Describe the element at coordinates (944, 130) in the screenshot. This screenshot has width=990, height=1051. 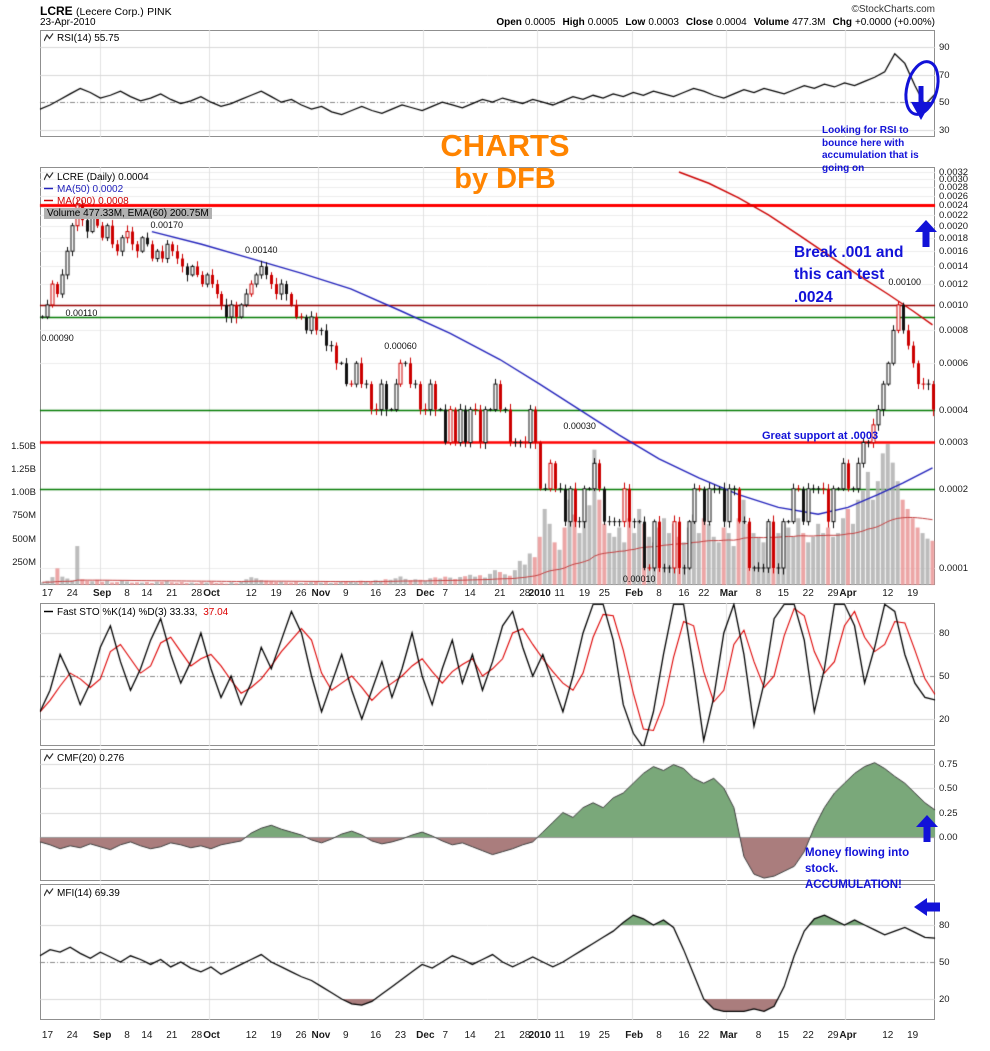
I see `rsi-axis-tick: 30` at that location.